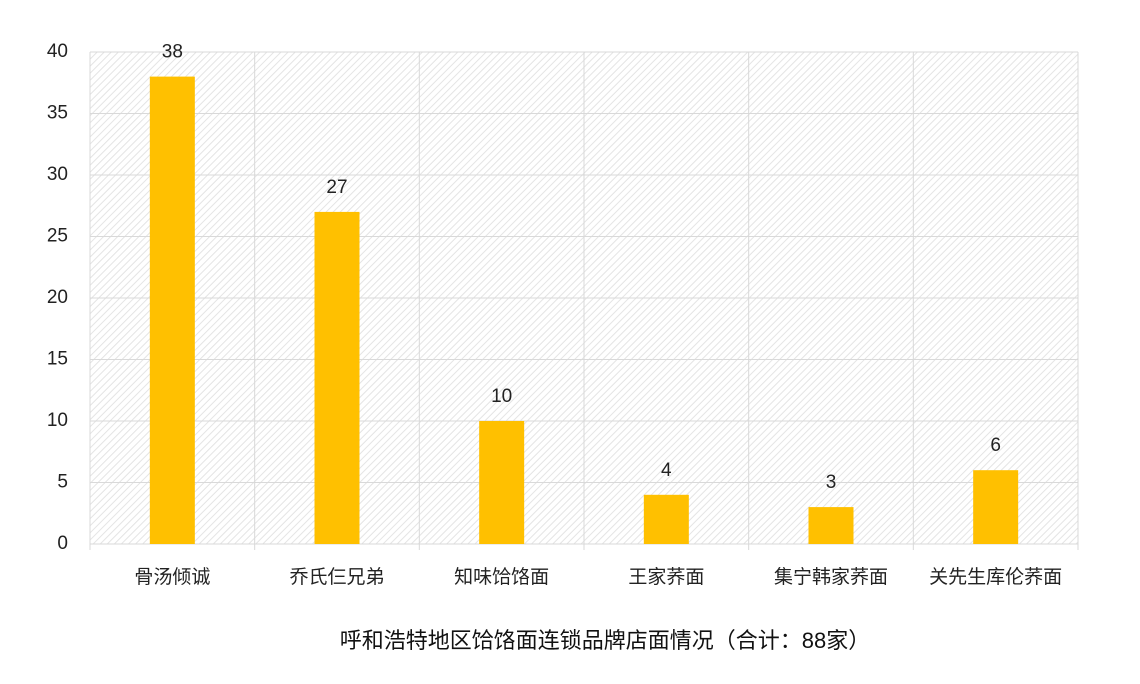 Image resolution: width=1140 pixels, height=684 pixels. I want to click on x-tick-label: 集宁韩家荞面, so click(831, 577).